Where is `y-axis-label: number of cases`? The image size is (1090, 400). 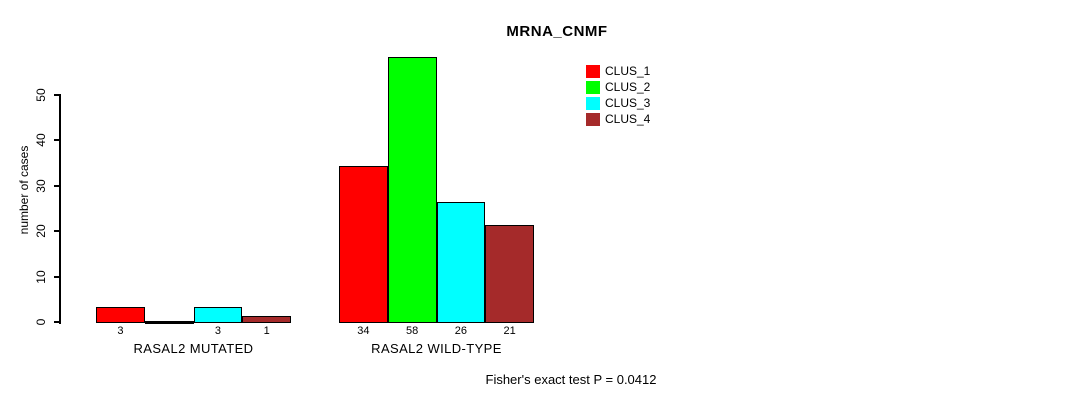
y-axis-label: number of cases is located at coordinates (24, 190).